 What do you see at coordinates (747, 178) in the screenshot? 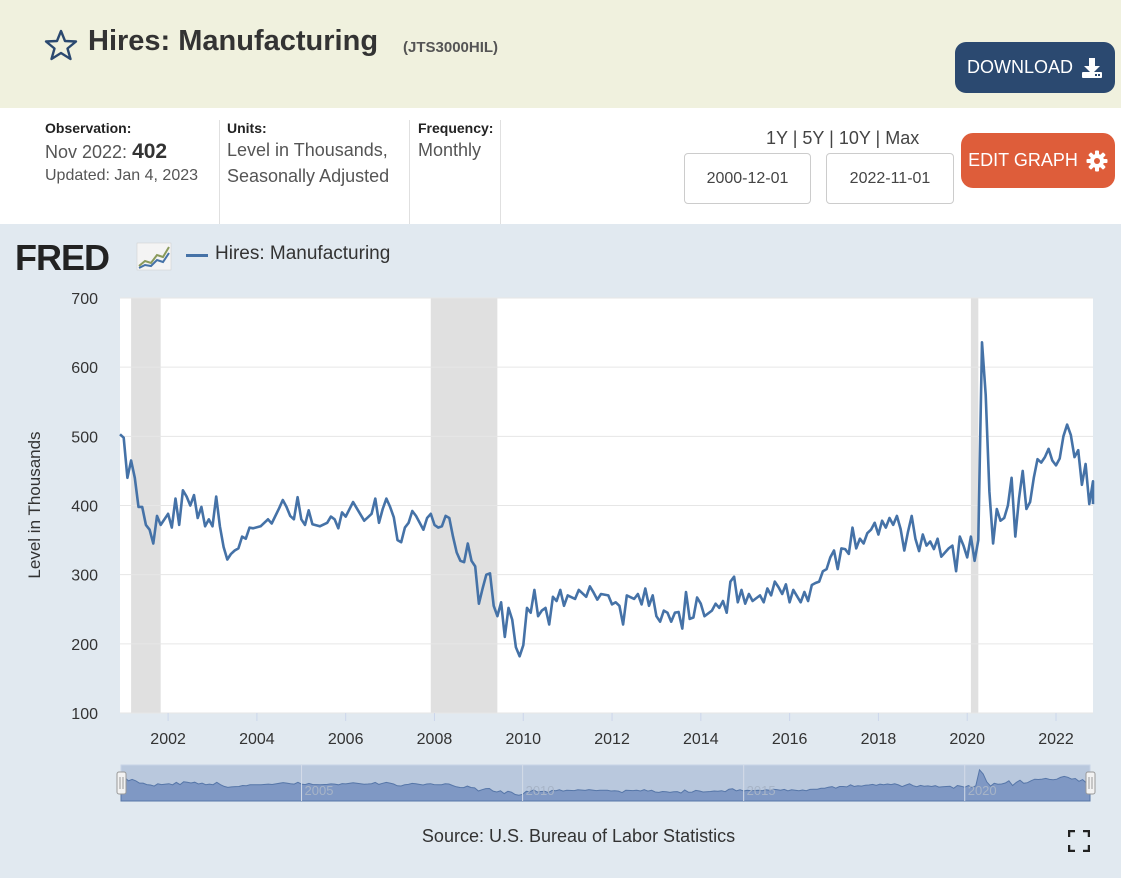
I see `start-date-input: 2000-12-01` at bounding box center [747, 178].